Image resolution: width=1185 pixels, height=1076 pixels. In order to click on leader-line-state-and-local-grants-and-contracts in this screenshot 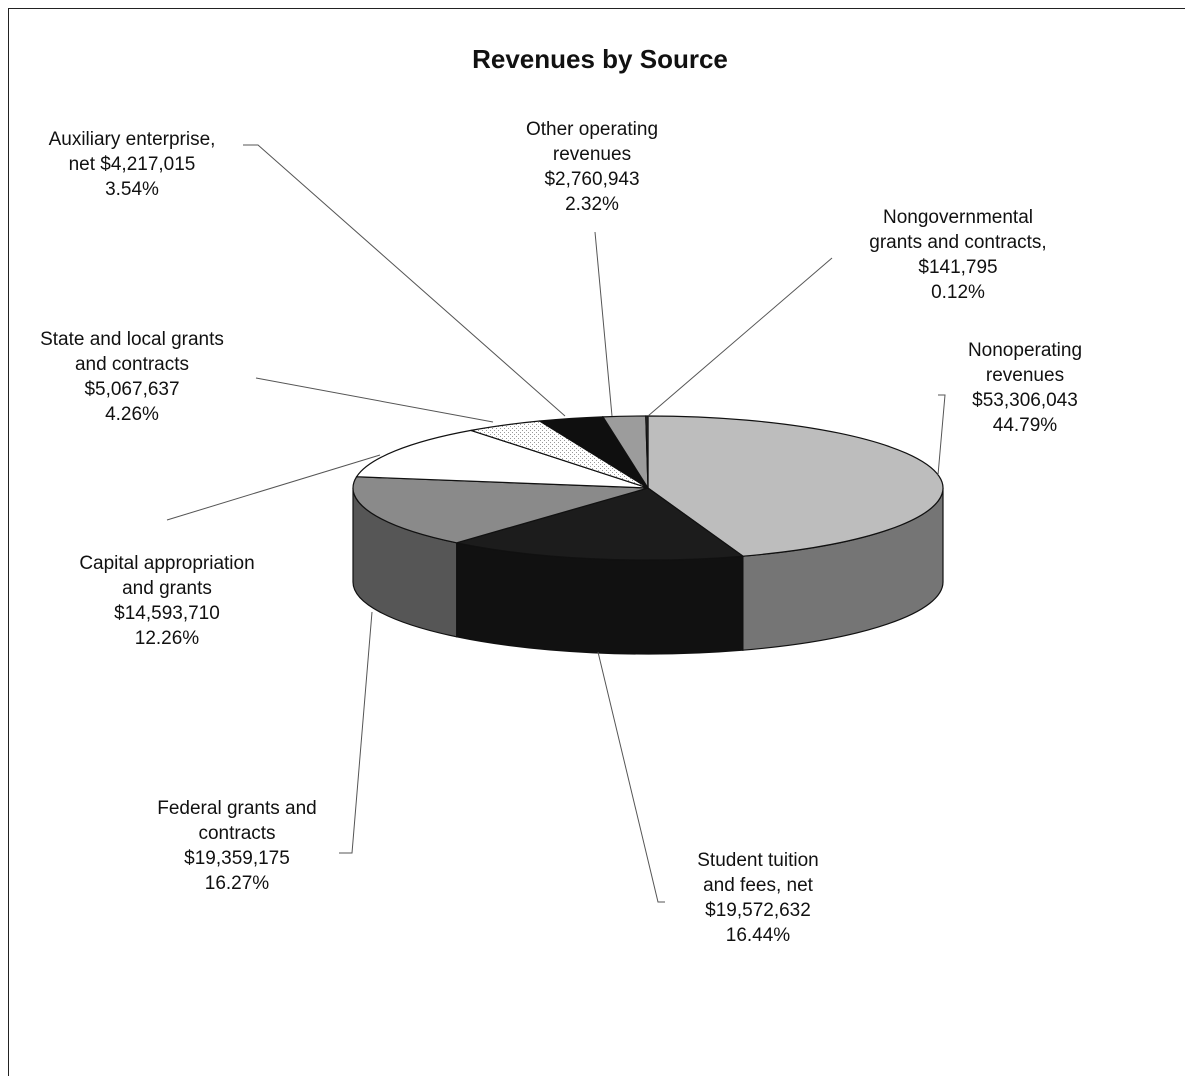, I will do `click(374, 400)`.